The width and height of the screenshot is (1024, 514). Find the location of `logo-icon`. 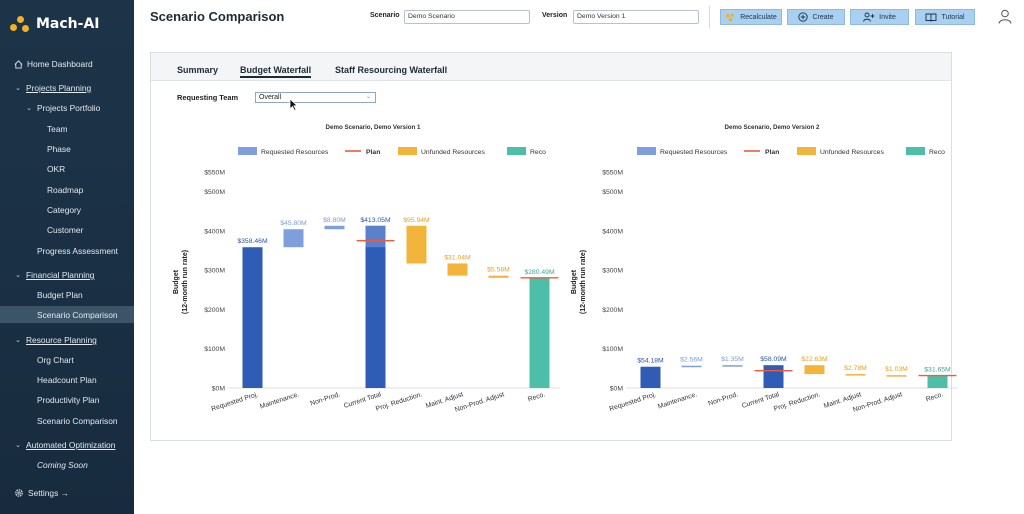

logo-icon is located at coordinates (20, 24).